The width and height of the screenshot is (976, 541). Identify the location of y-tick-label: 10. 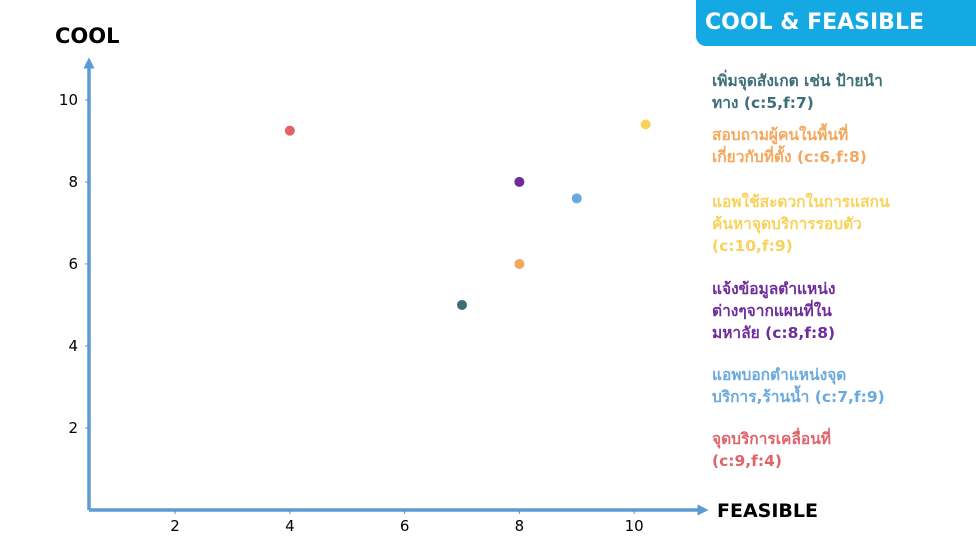
(68, 100).